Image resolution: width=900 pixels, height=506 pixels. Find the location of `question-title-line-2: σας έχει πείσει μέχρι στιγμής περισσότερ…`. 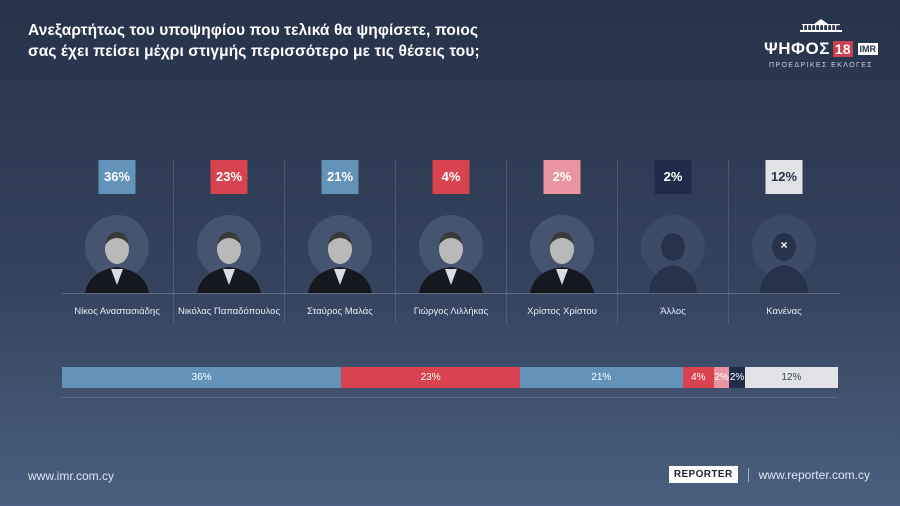

question-title-line-2: σας έχει πείσει μέχρι στιγμής περισσότερ… is located at coordinates (254, 51).